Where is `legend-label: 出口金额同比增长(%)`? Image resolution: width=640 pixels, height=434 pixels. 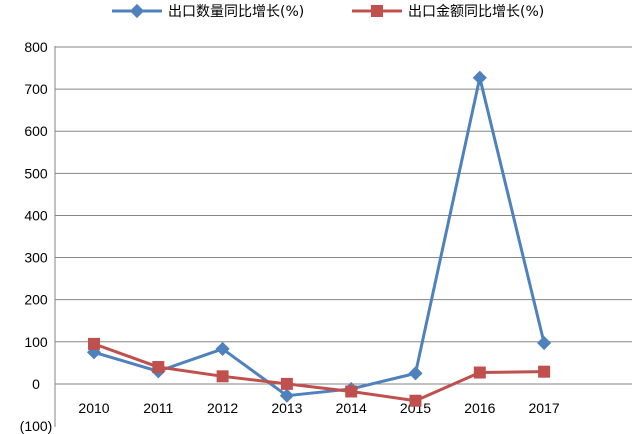 legend-label: 出口金额同比增长(%) is located at coordinates (476, 12).